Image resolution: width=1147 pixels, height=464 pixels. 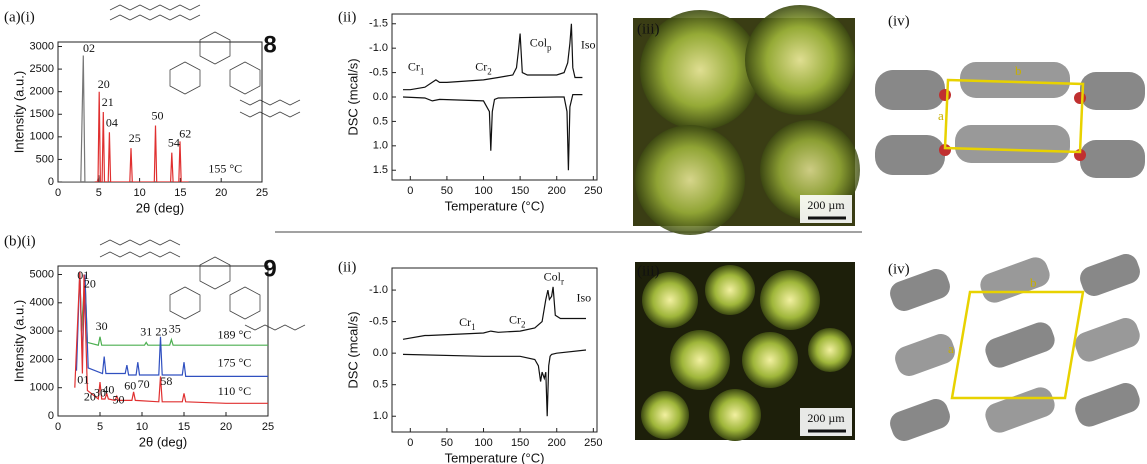 I want to click on y-tick-label: 1.5, so click(x=380, y=170).